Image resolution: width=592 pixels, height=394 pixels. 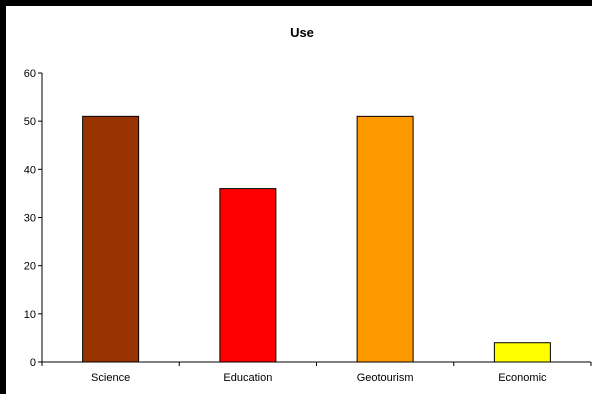 I want to click on chart-title: Use, so click(x=302, y=32).